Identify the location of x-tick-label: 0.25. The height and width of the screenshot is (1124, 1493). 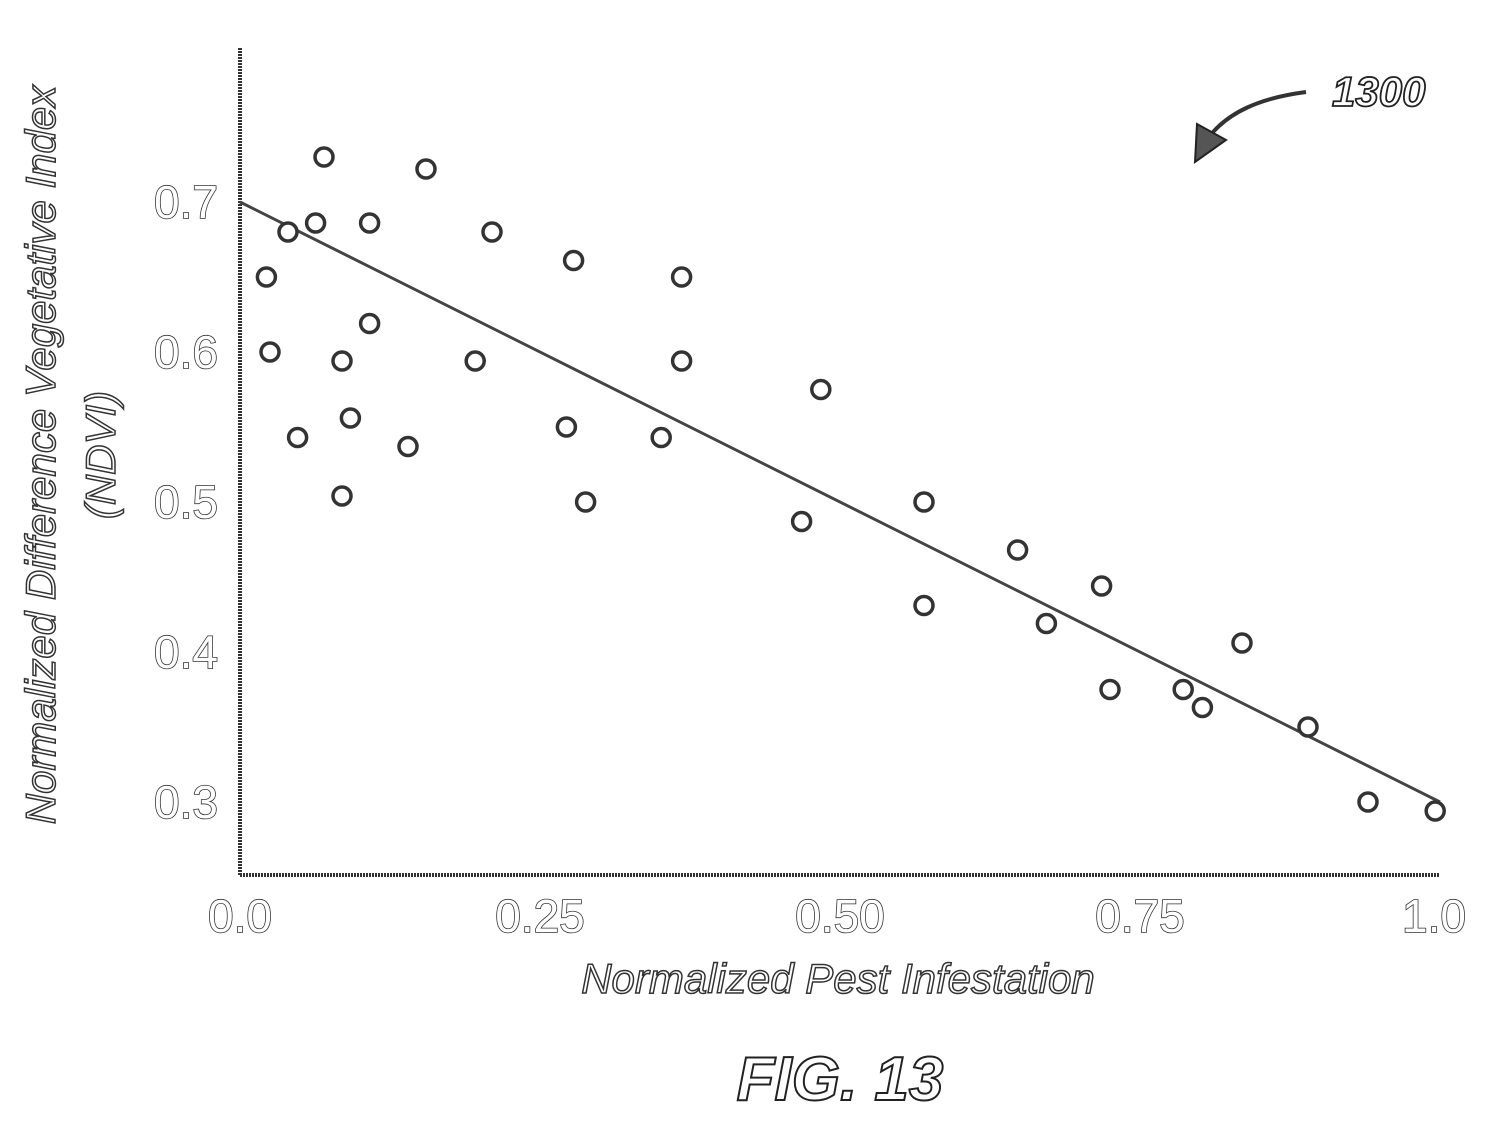
(540, 916).